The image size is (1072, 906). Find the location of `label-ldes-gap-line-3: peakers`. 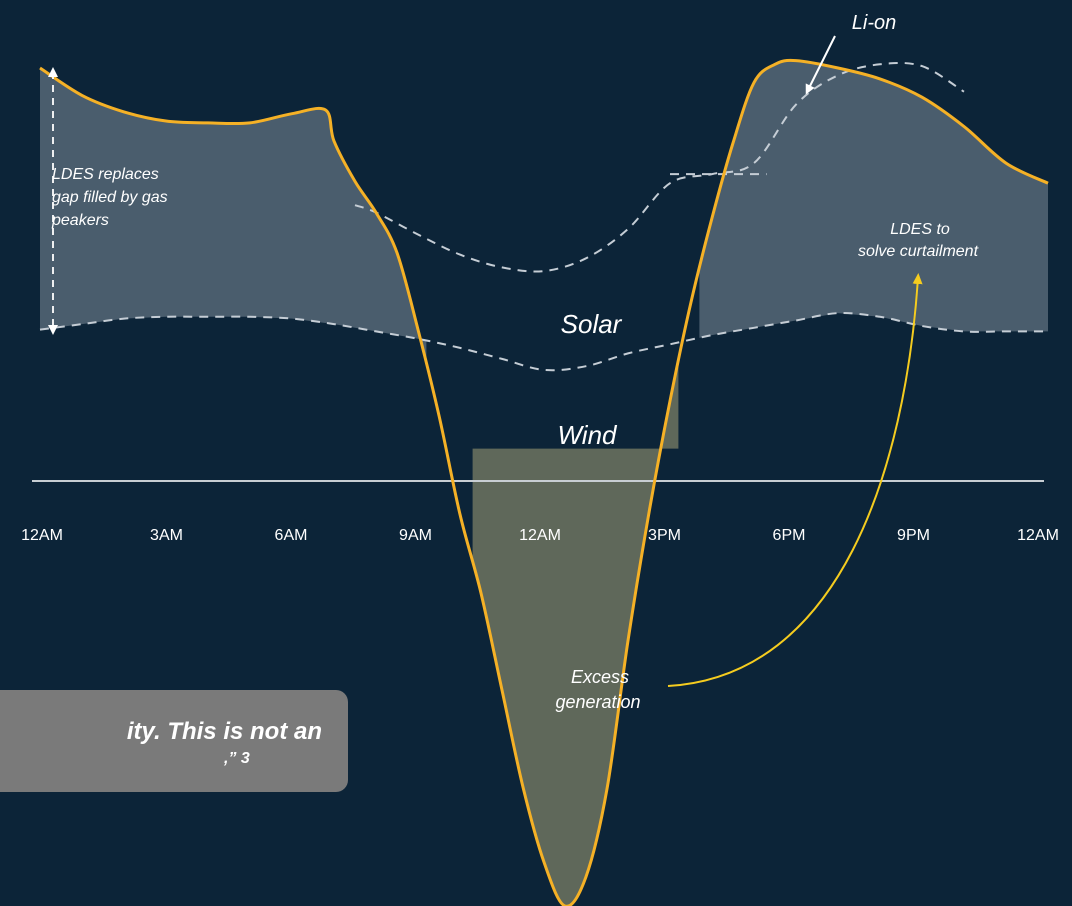

label-ldes-gap-line-3: peakers is located at coordinates (80, 220).